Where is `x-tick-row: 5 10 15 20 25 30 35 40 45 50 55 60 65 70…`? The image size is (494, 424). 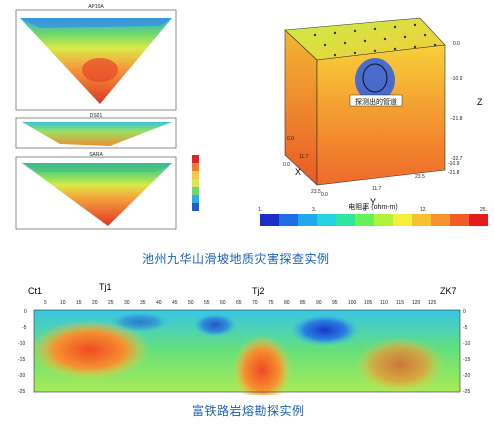 x-tick-row: 5 10 15 20 25 30 35 40 45 50 55 60 65 70… is located at coordinates (240, 303).